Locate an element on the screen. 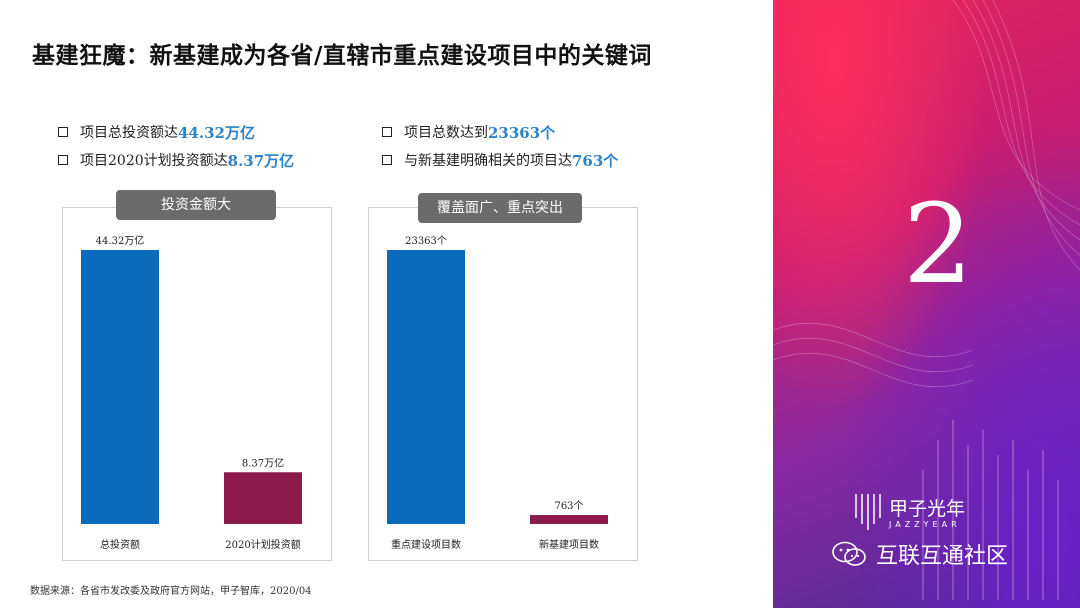  bullet-item: 项目总数达到 23363个 is located at coordinates (500, 132).